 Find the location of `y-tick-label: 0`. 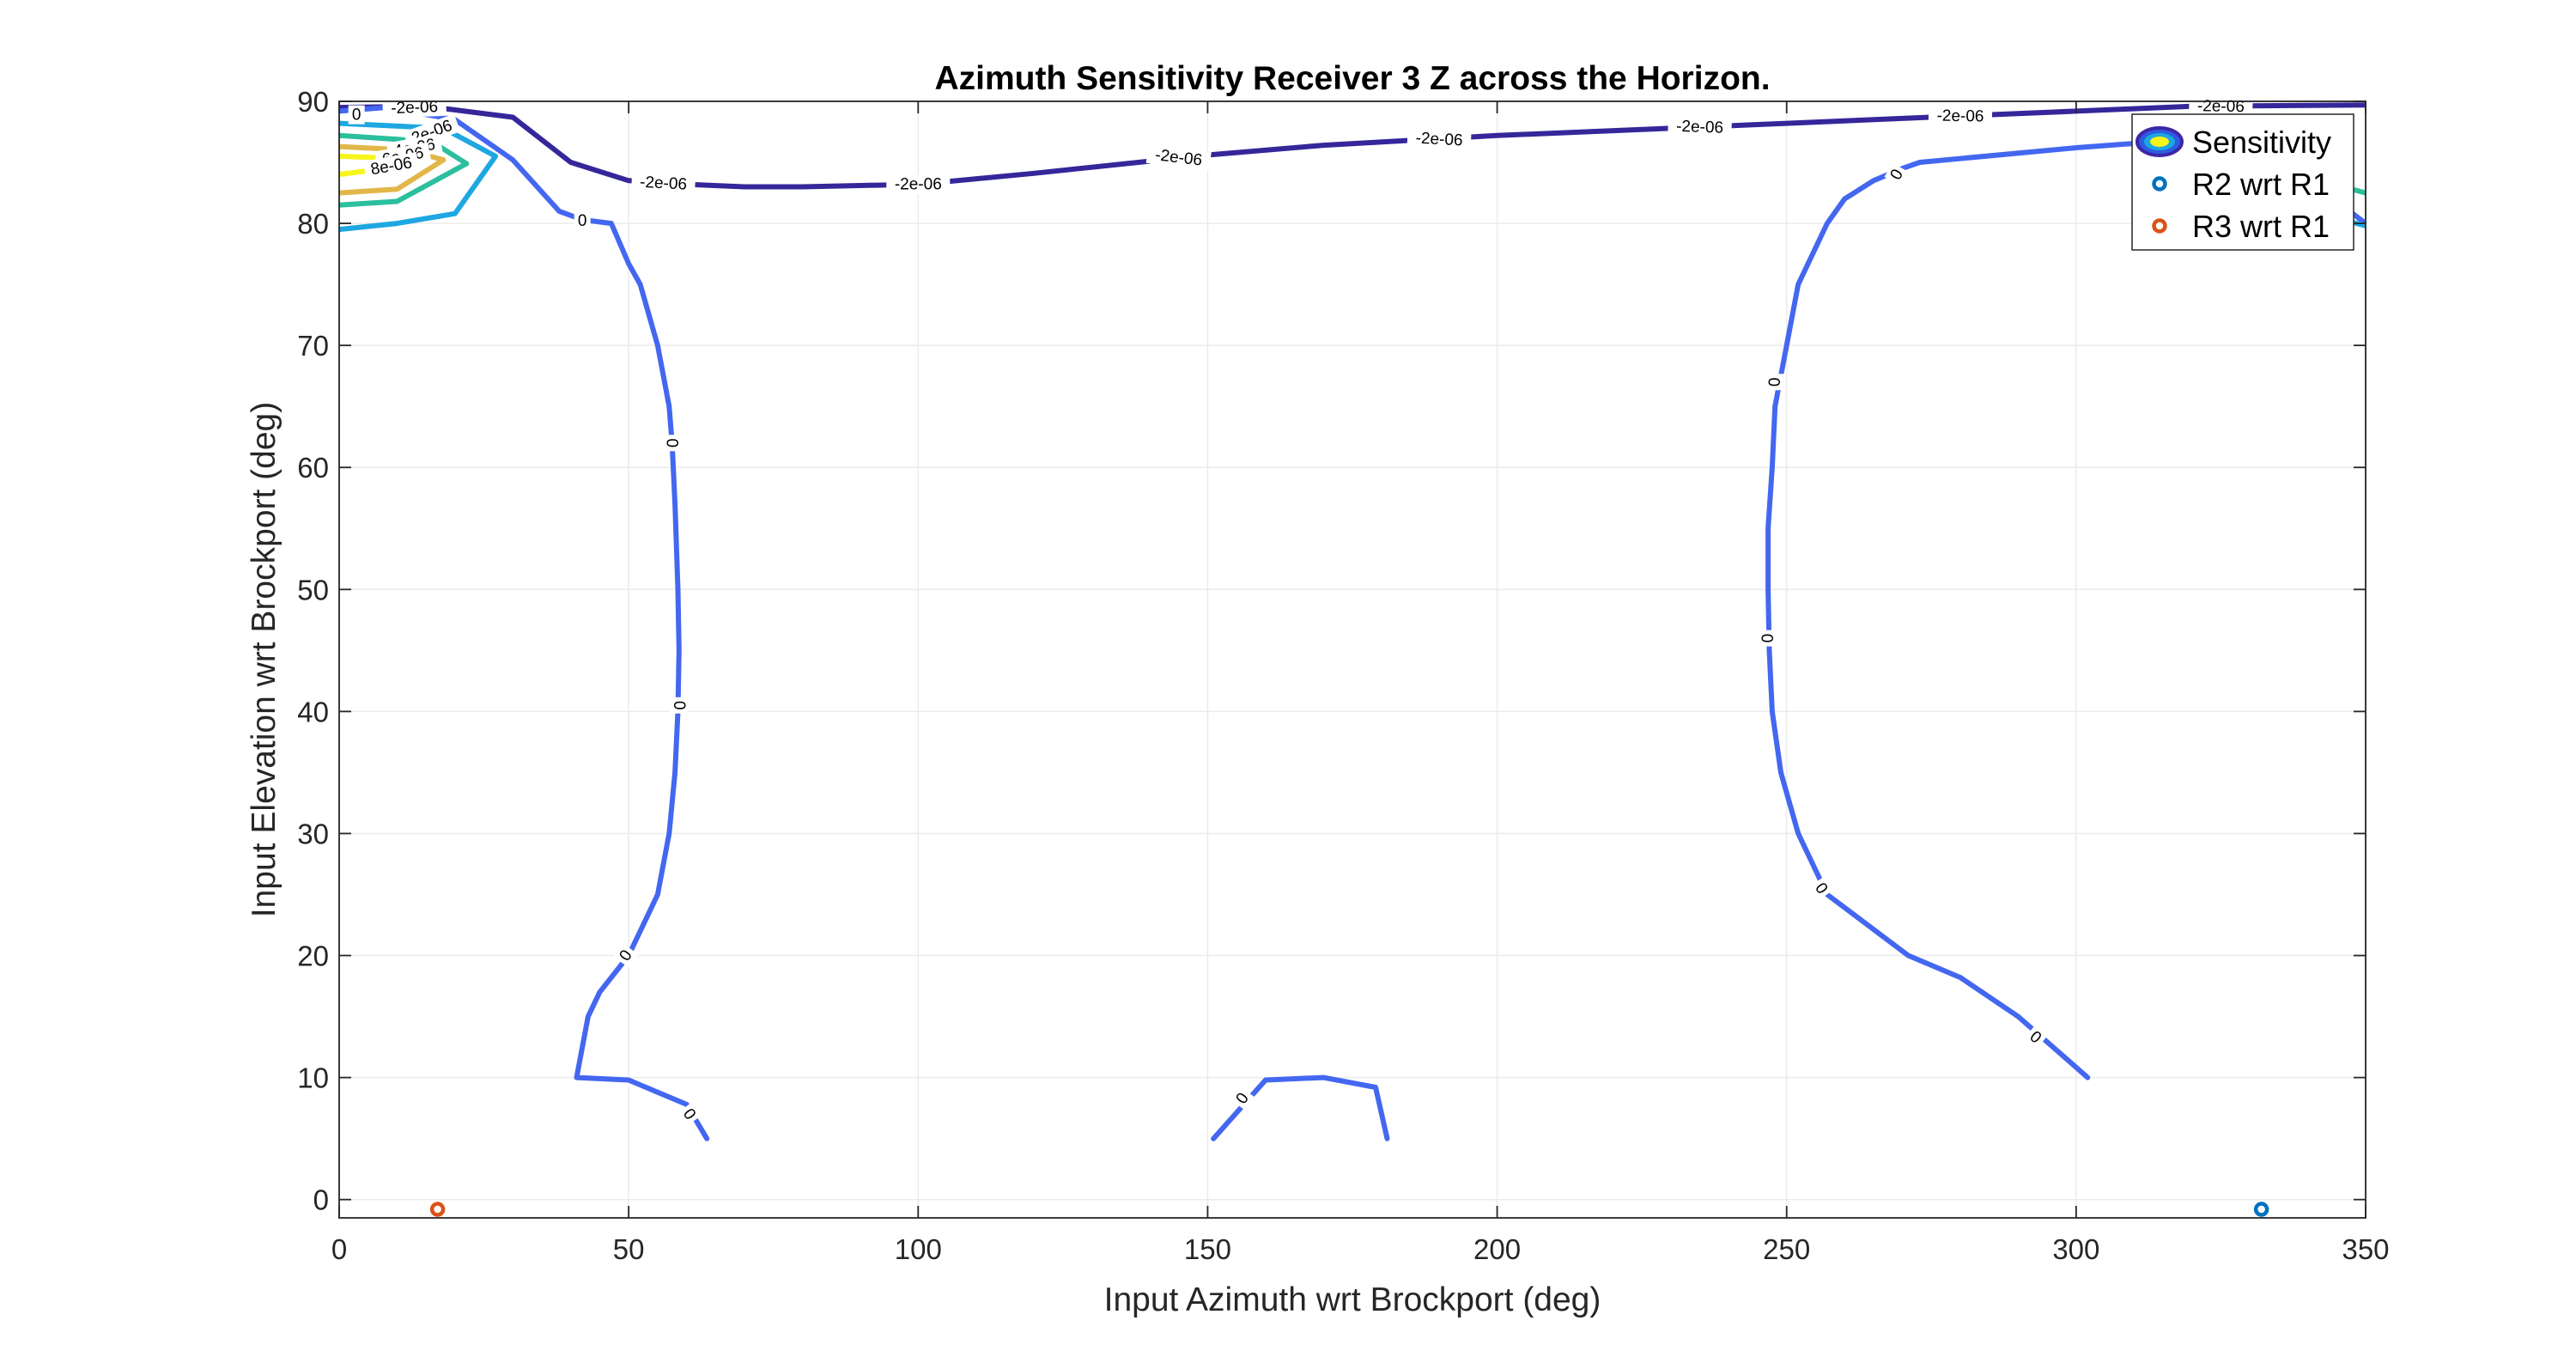

y-tick-label: 0 is located at coordinates (321, 1200).